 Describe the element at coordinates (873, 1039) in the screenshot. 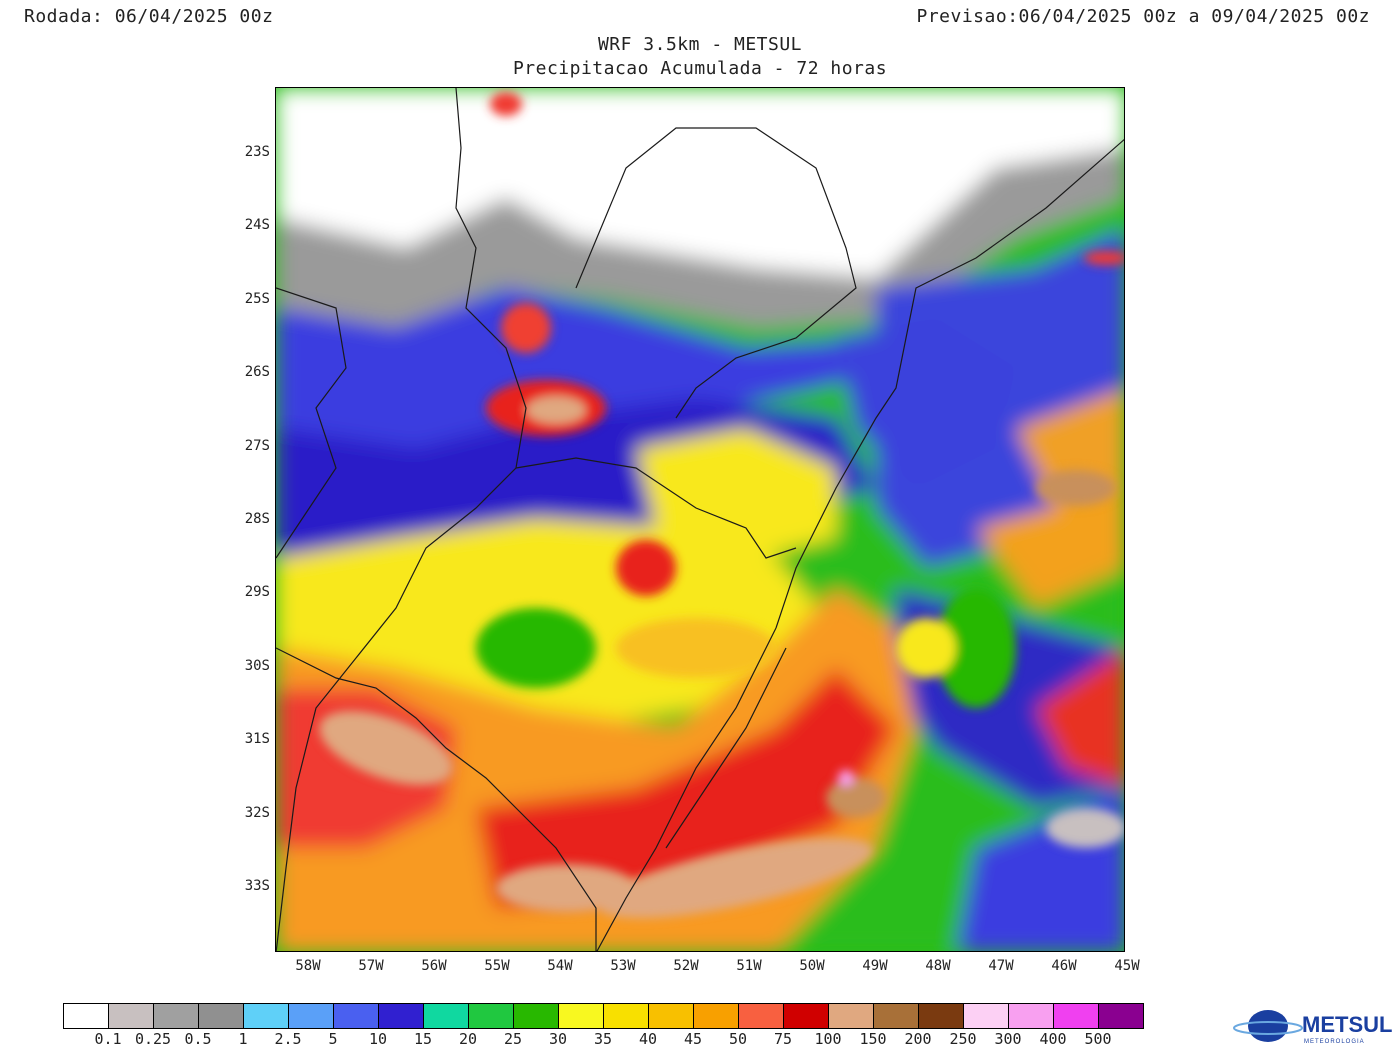

I see `colorbar-label: 150` at that location.